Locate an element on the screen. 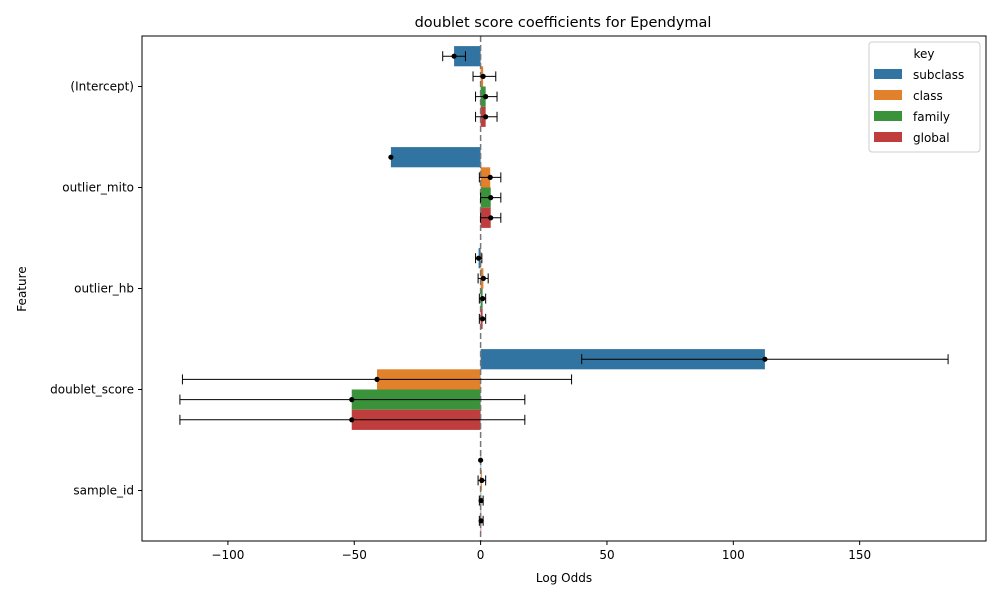  legend-title: key is located at coordinates (923, 54).